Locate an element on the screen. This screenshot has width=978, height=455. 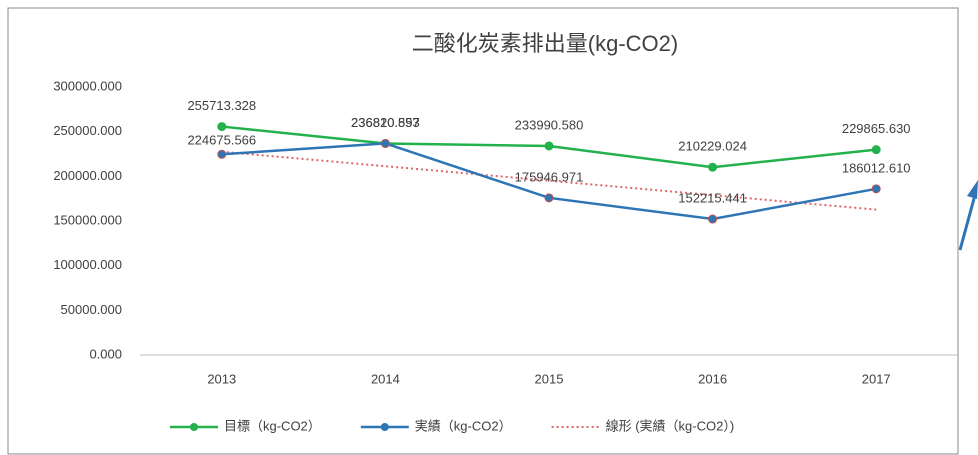
data-label: 152215.441 is located at coordinates (712, 197).